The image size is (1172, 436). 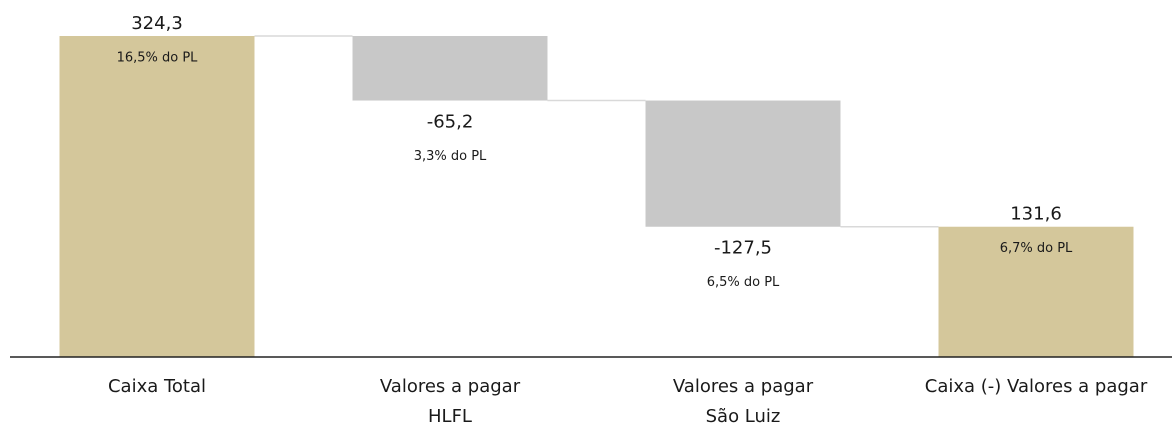 What do you see at coordinates (157, 23) in the screenshot?
I see `value-label: 324,3` at bounding box center [157, 23].